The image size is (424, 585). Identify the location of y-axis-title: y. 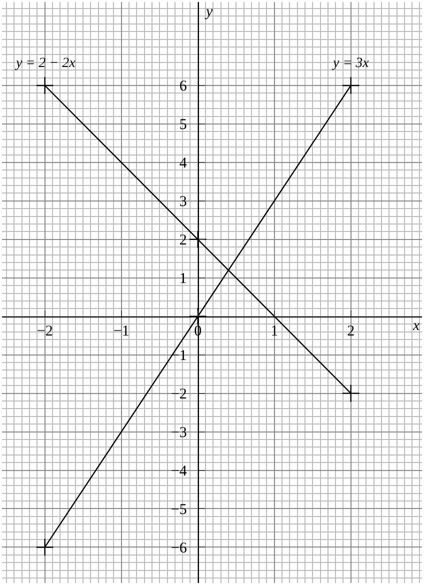
(208, 12).